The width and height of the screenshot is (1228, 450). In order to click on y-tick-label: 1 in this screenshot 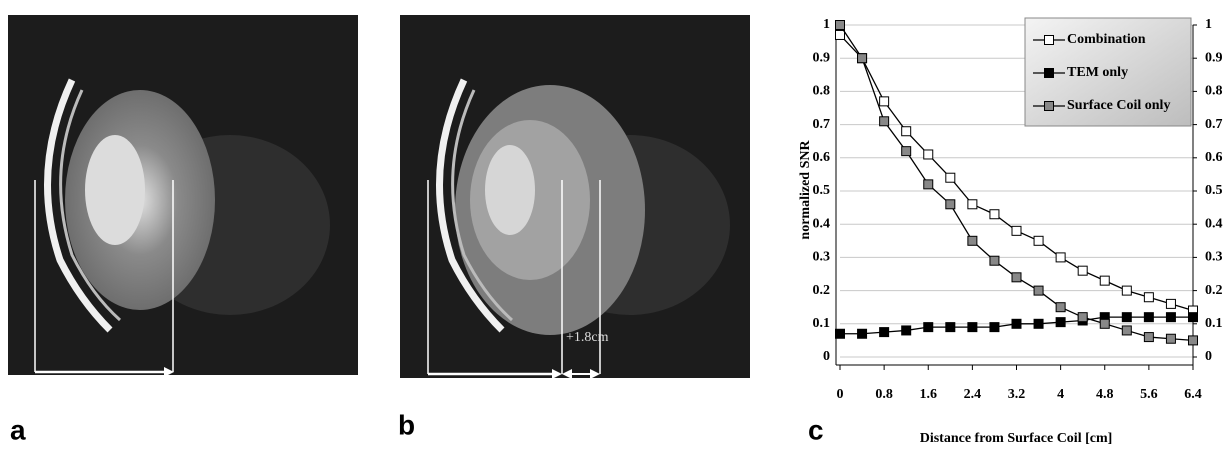, I will do `click(826, 24)`.